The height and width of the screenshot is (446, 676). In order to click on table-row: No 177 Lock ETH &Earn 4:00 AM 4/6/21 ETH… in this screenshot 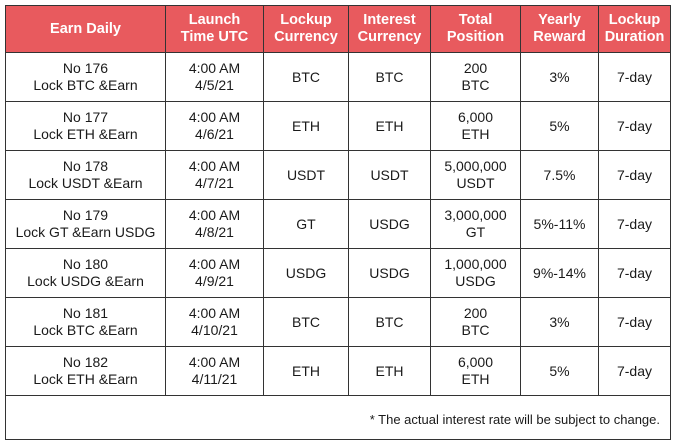, I will do `click(338, 126)`.